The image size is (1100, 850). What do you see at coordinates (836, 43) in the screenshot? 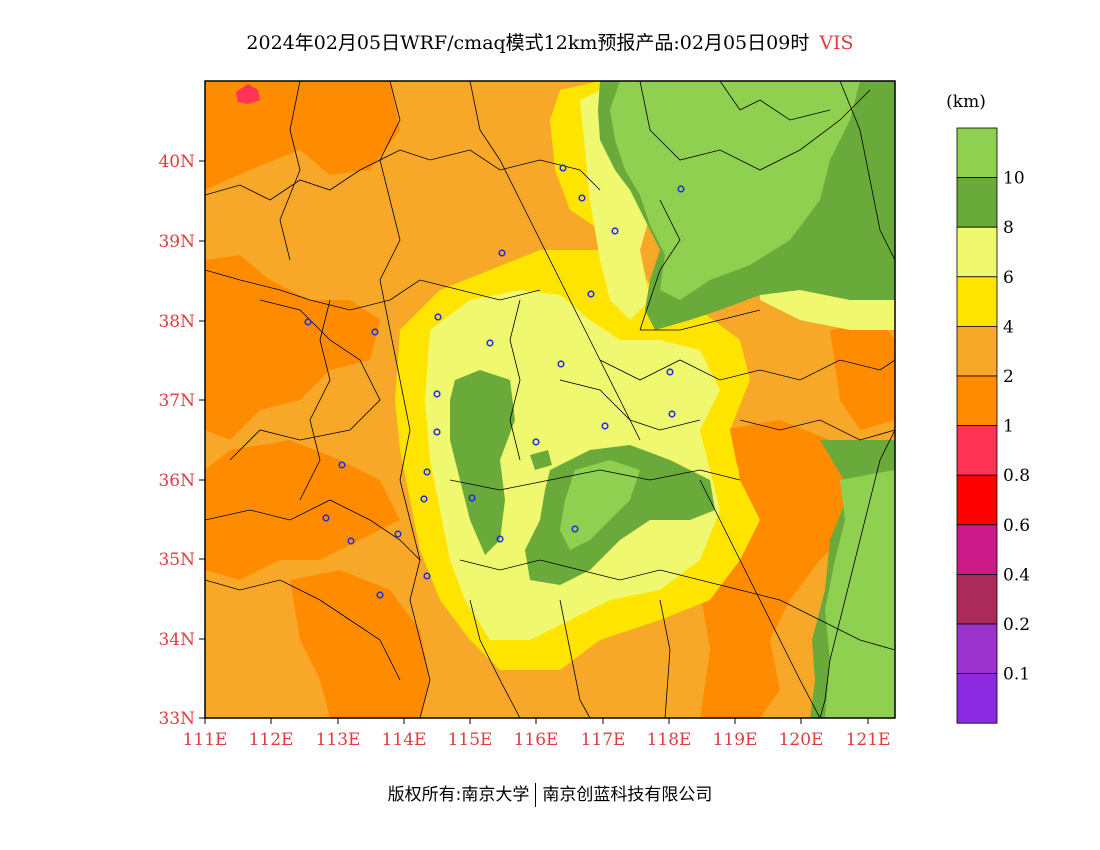
I see `title-variable: VIS` at bounding box center [836, 43].